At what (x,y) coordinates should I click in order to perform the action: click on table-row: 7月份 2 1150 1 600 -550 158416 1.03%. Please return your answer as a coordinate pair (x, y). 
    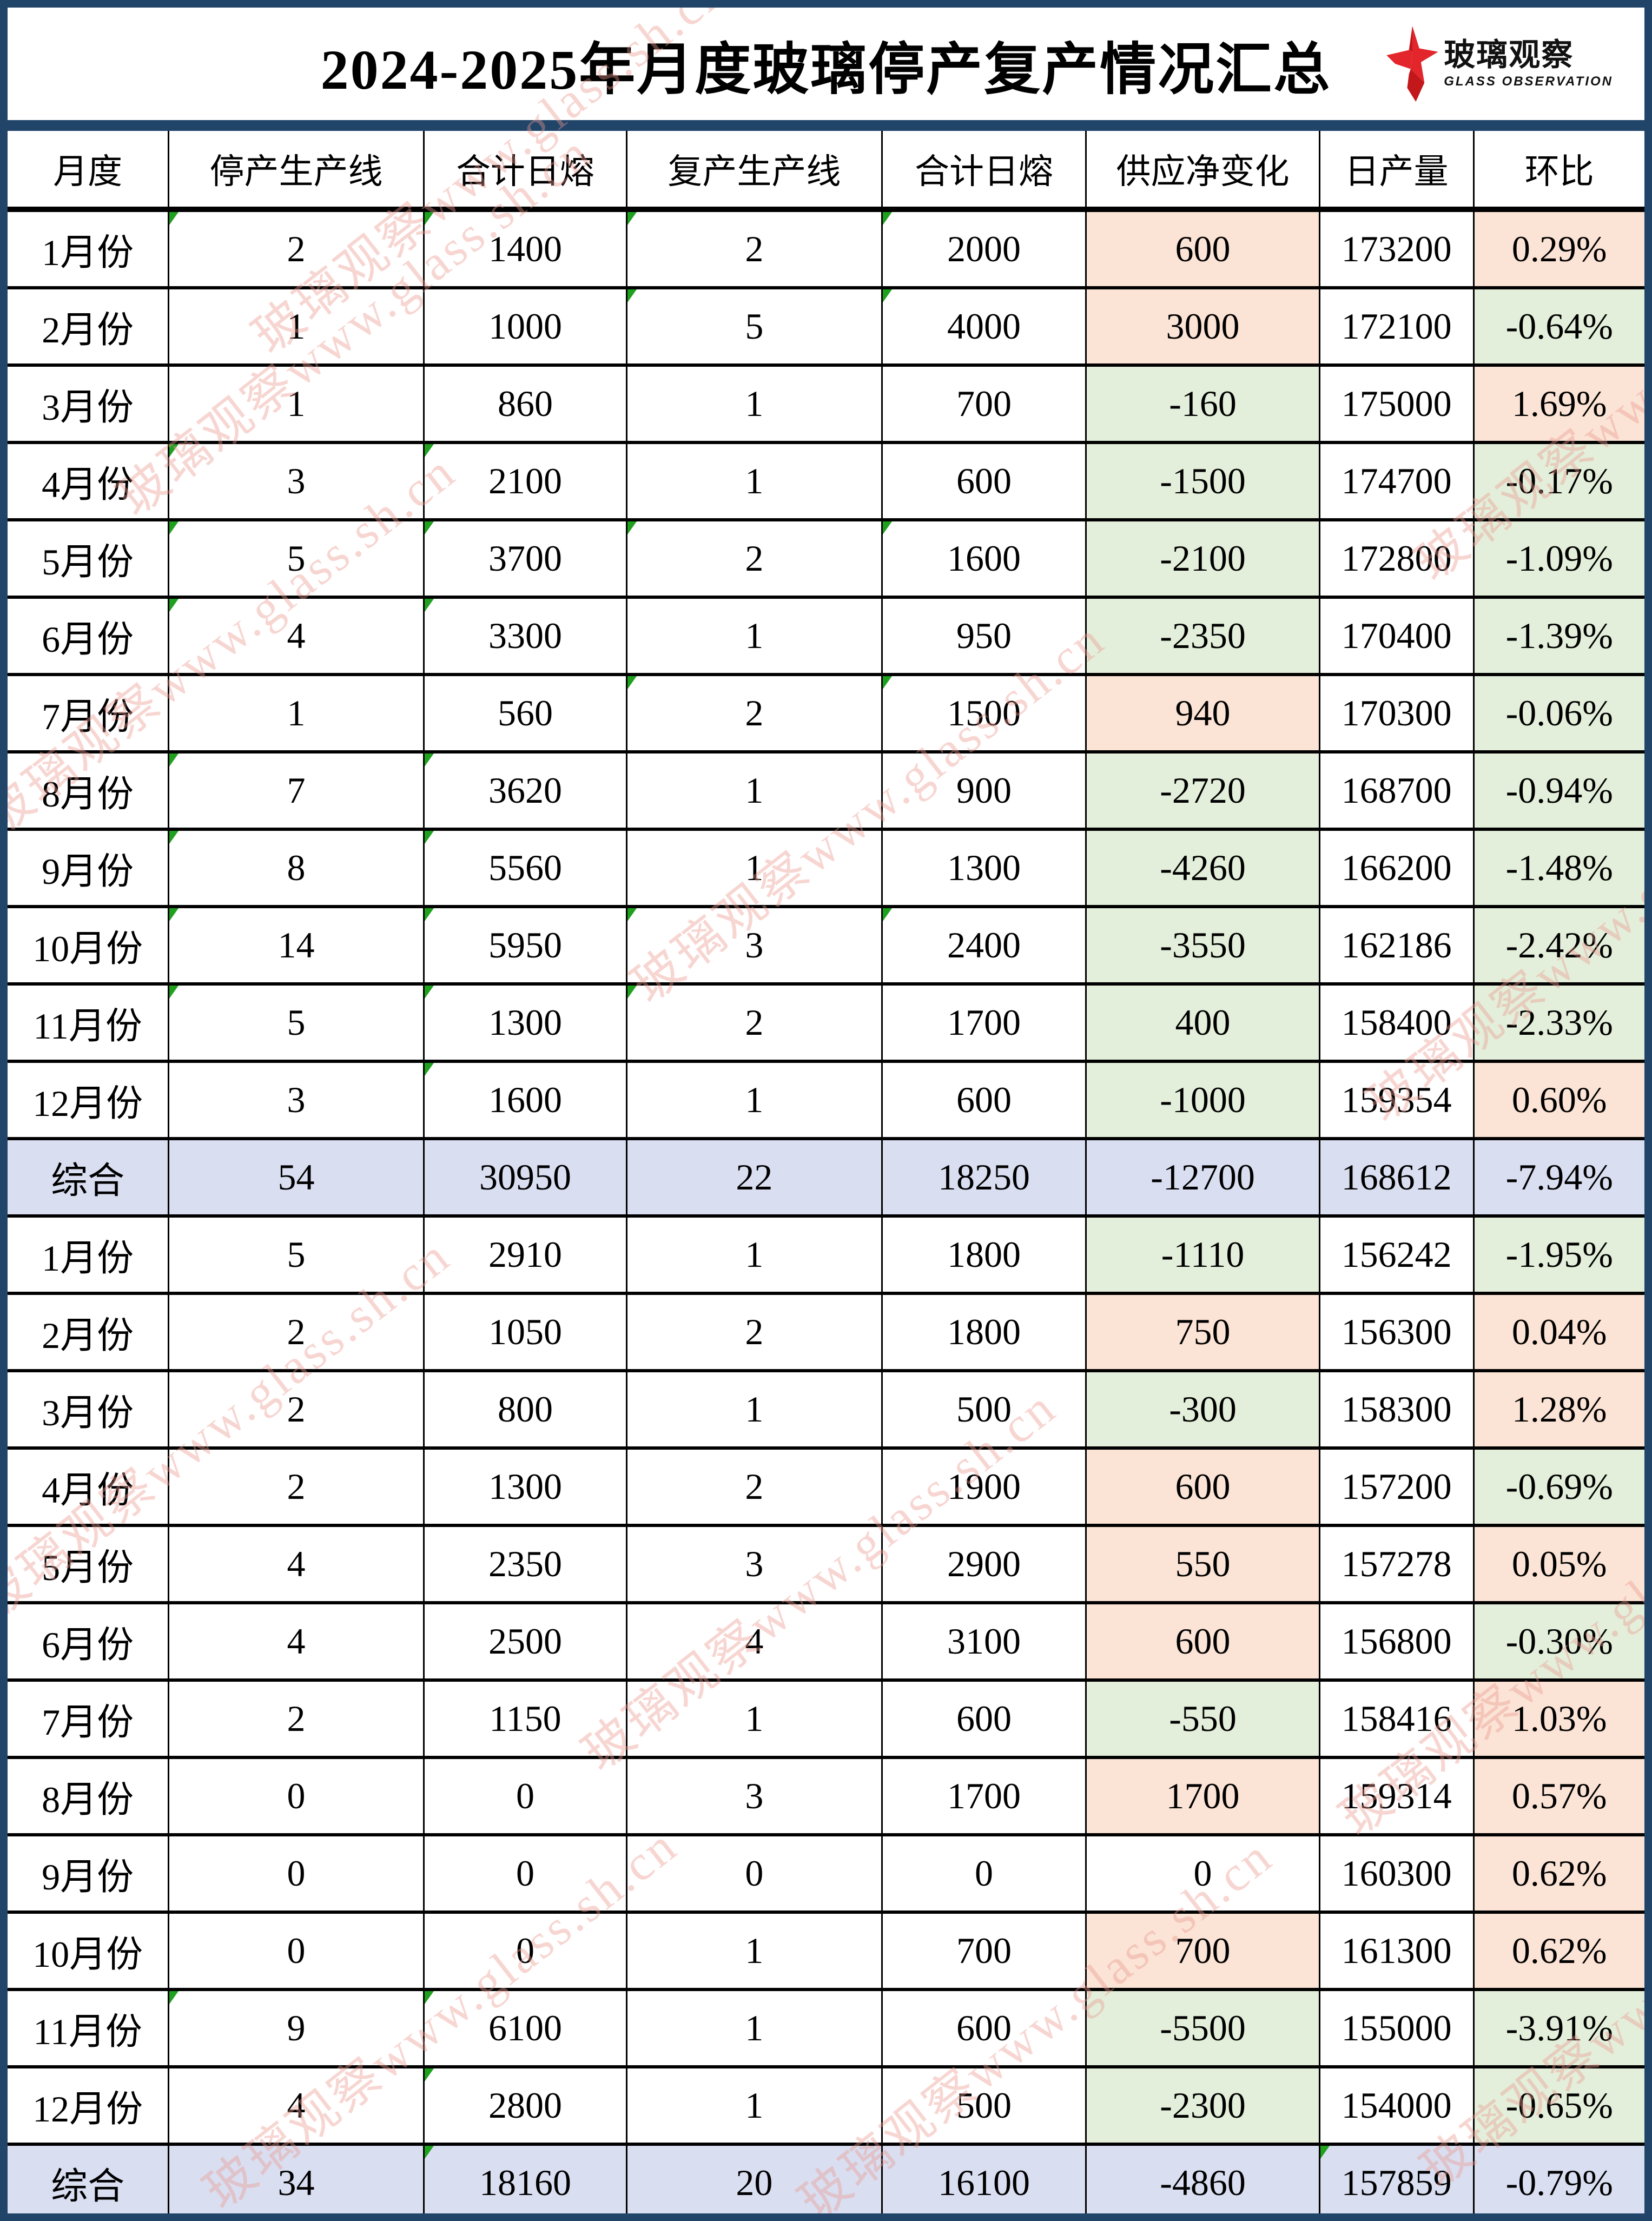
    Looking at the image, I should click on (826, 1719).